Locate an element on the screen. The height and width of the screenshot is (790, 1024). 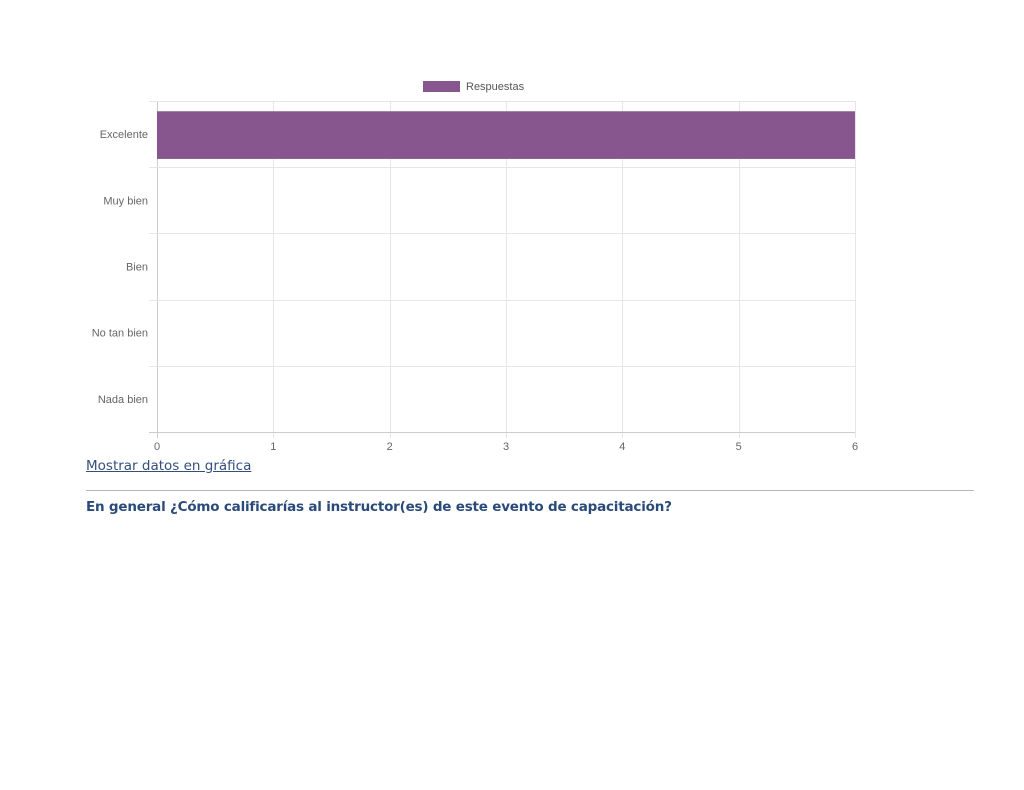
x-axis-labels: 0 1 2 3 4 5 6 is located at coordinates (506, 447).